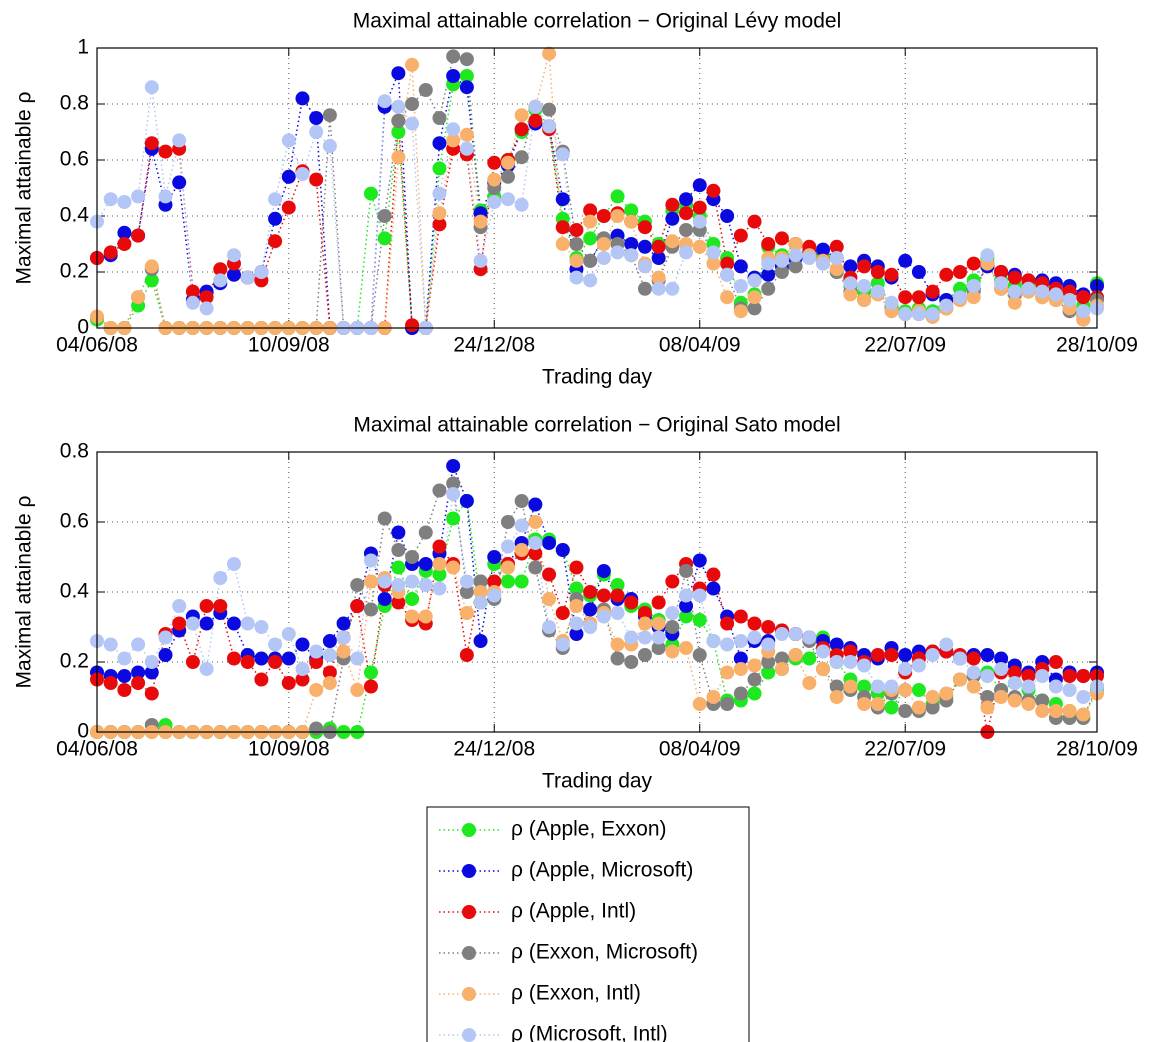  What do you see at coordinates (289, 749) in the screenshot?
I see `x-tick-label: 10/09/08` at bounding box center [289, 749].